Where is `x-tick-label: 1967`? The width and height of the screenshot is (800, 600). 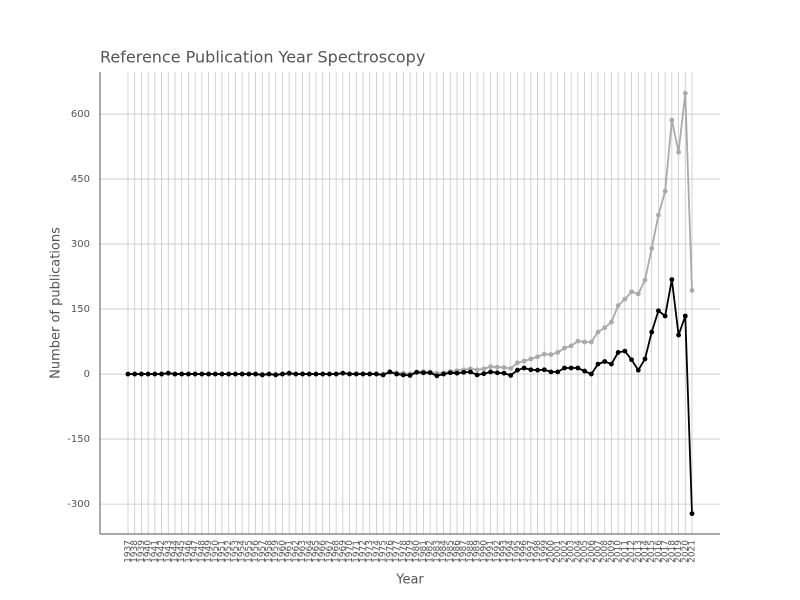 x-tick-label: 1967 is located at coordinates (330, 551).